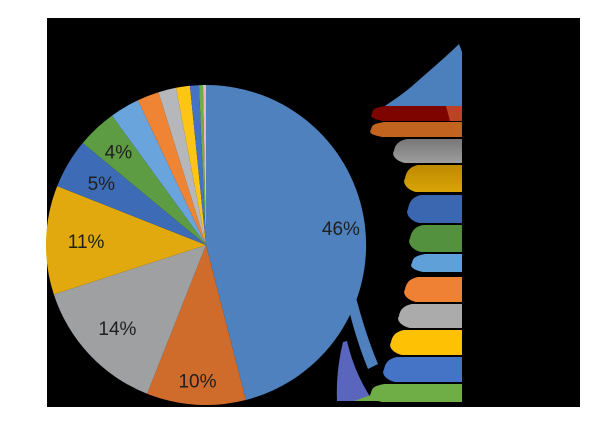  I want to click on pie-slice-label-3: 11%, so click(86, 242).